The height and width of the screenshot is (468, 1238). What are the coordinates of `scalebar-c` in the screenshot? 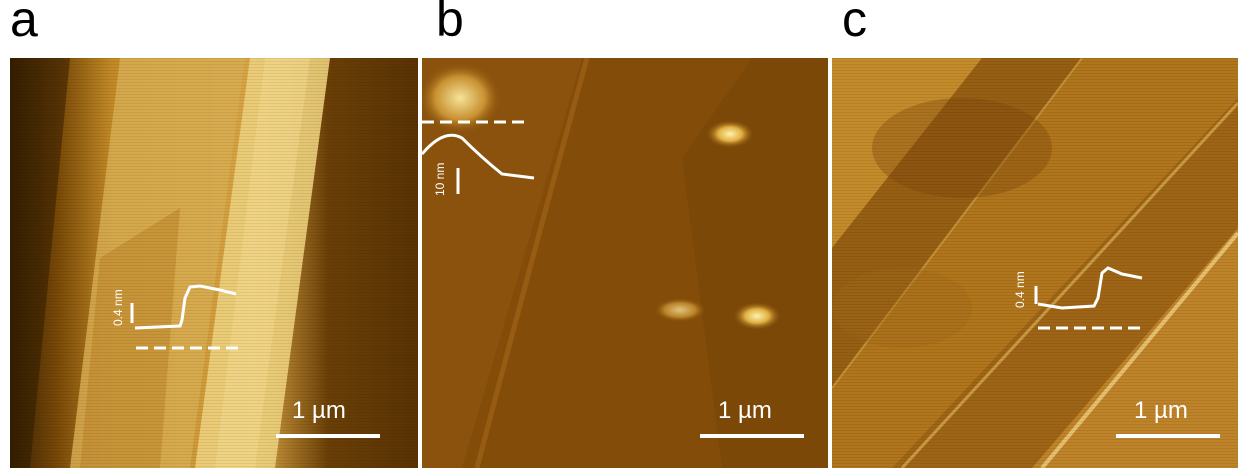 It's located at (1168, 436).